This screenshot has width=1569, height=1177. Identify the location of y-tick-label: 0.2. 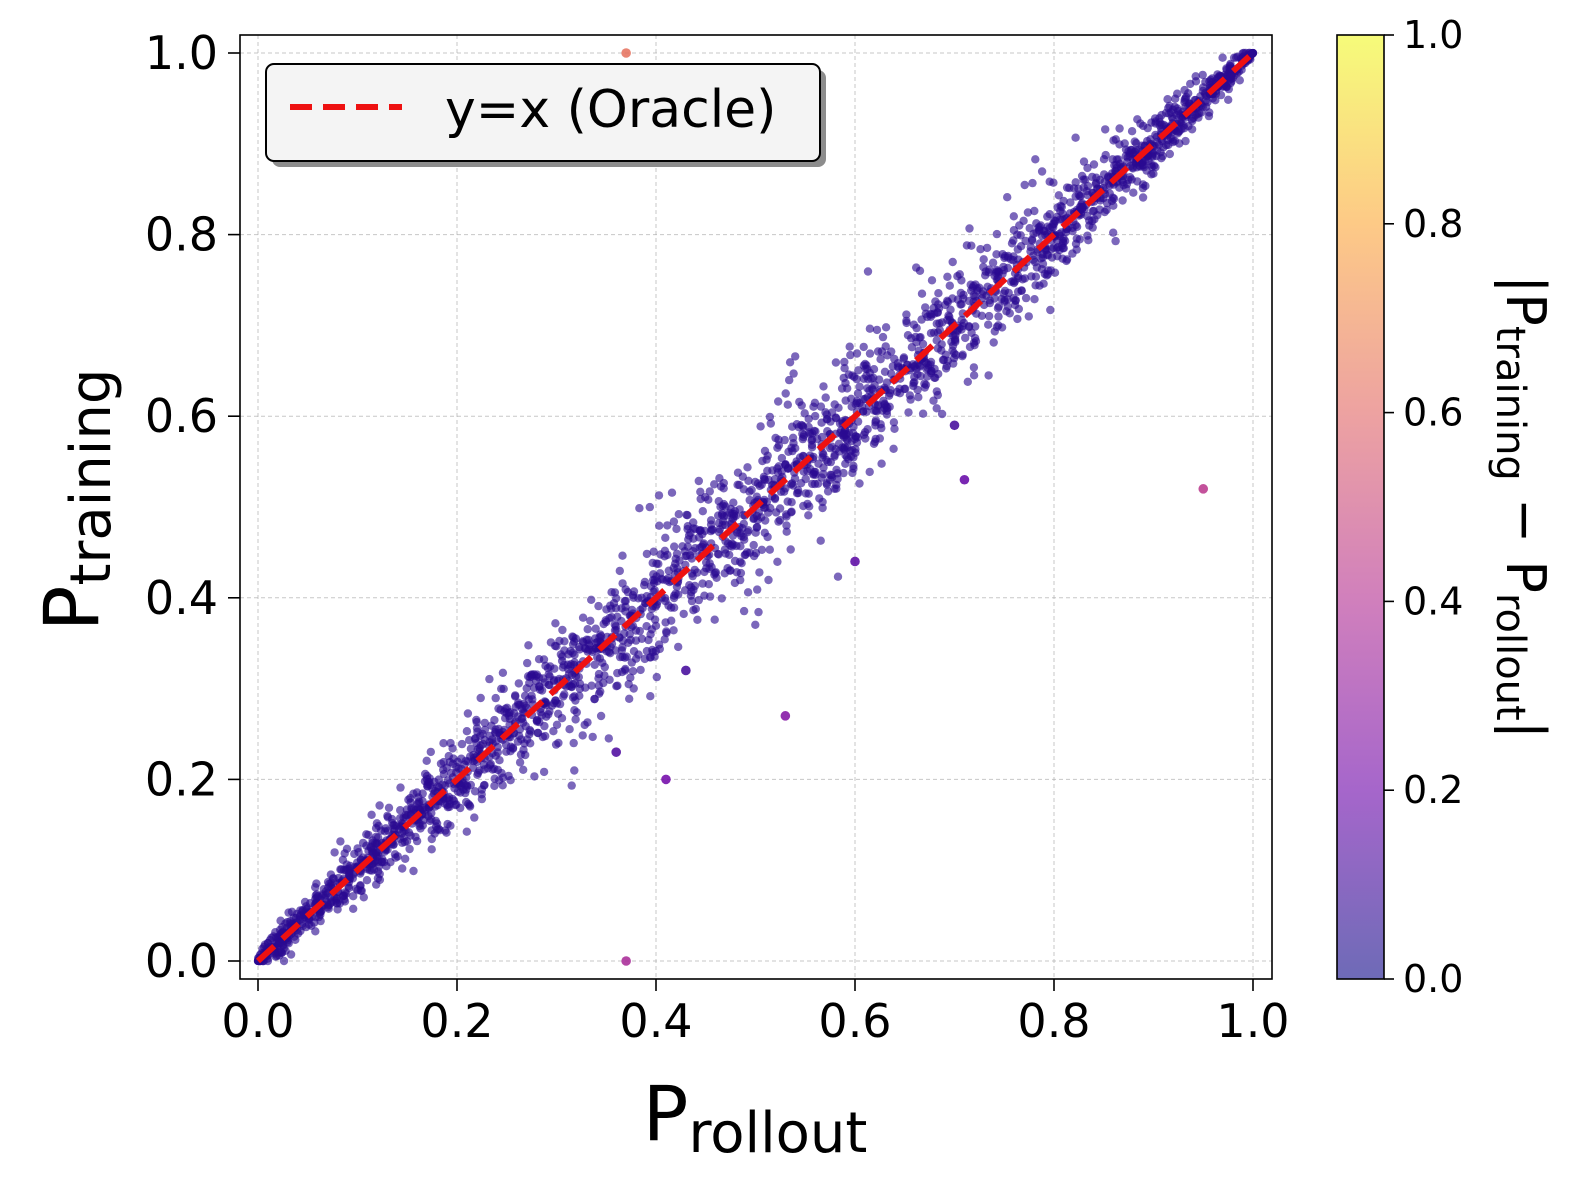
(181, 779).